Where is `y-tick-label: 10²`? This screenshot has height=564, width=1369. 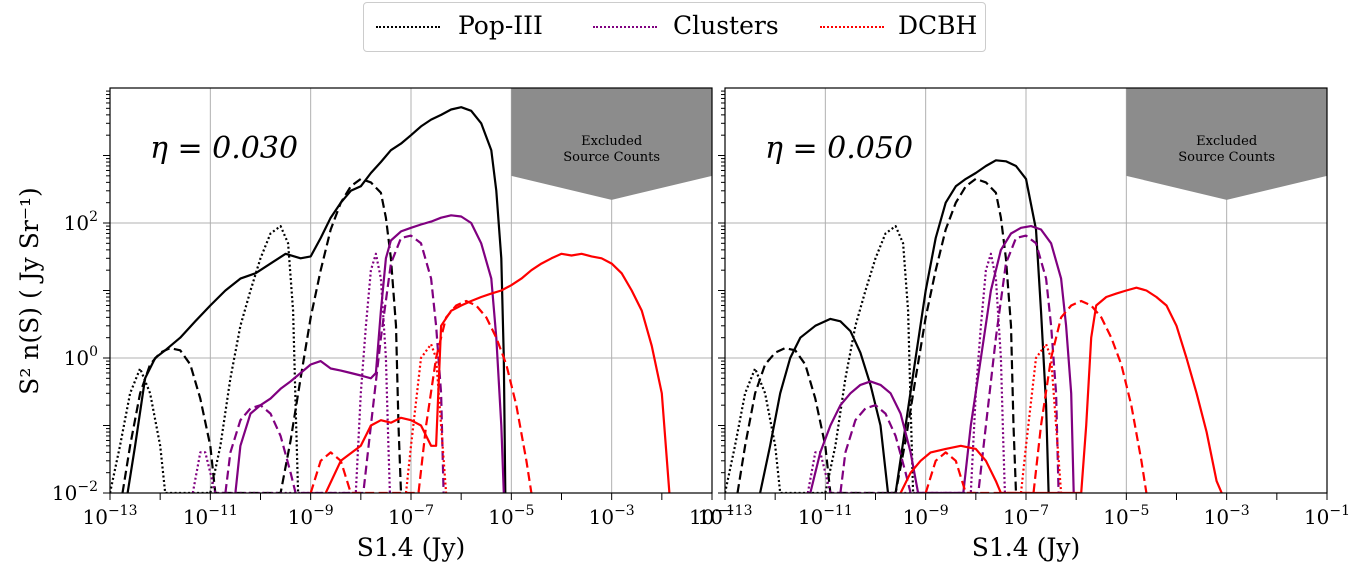
y-tick-label: 10² is located at coordinates (81, 222).